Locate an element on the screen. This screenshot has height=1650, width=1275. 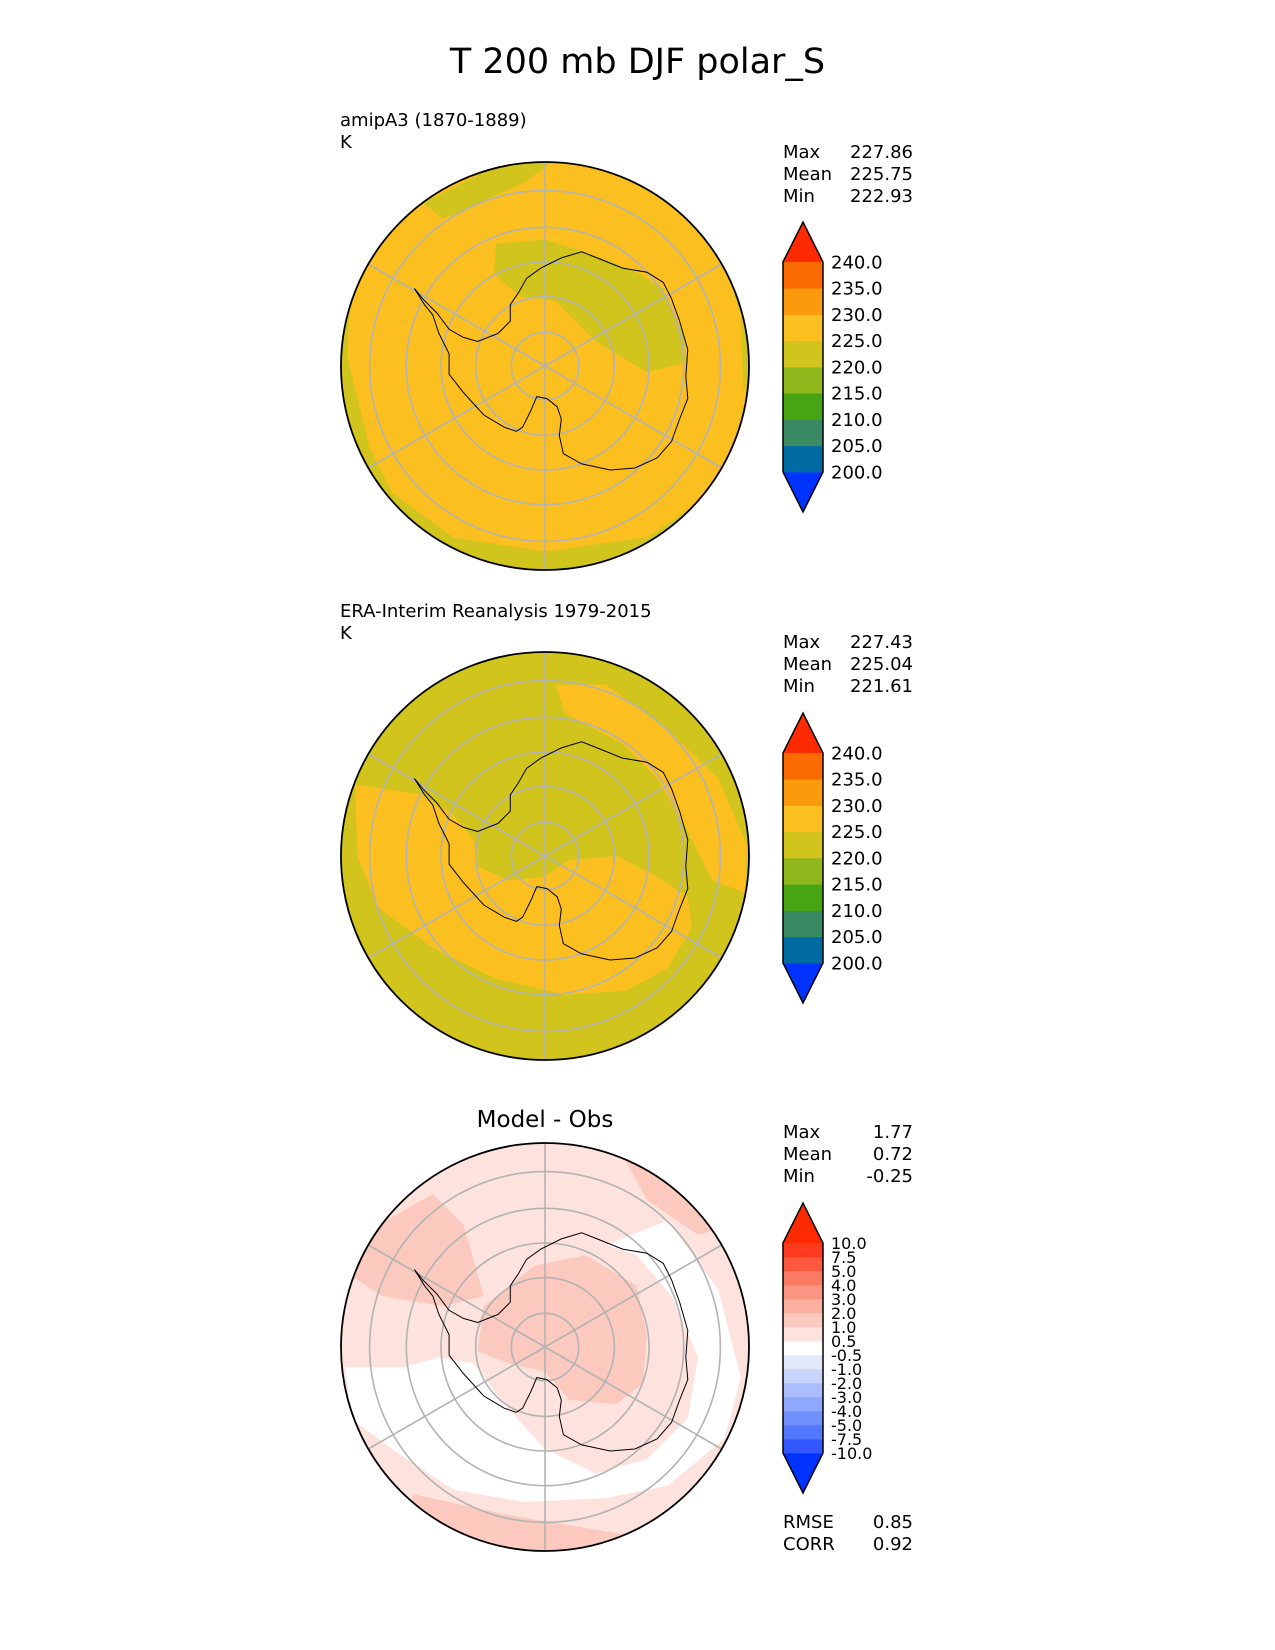
stat-value: 225.04 is located at coordinates (881, 664).